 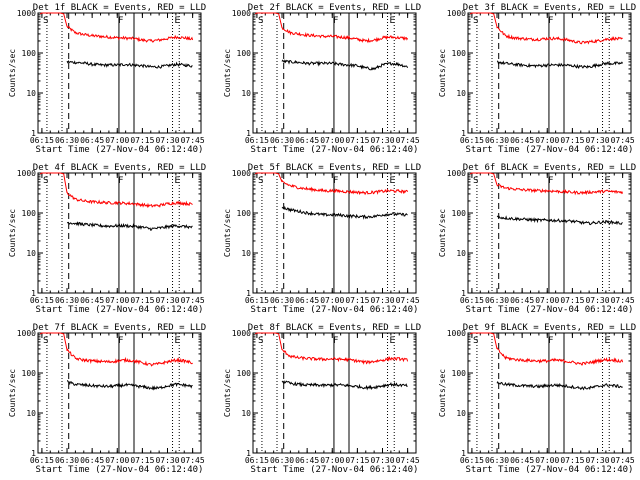 I want to click on panel-title: Det 8f BLACK = Events, RED = LLD, so click(x=334, y=328).